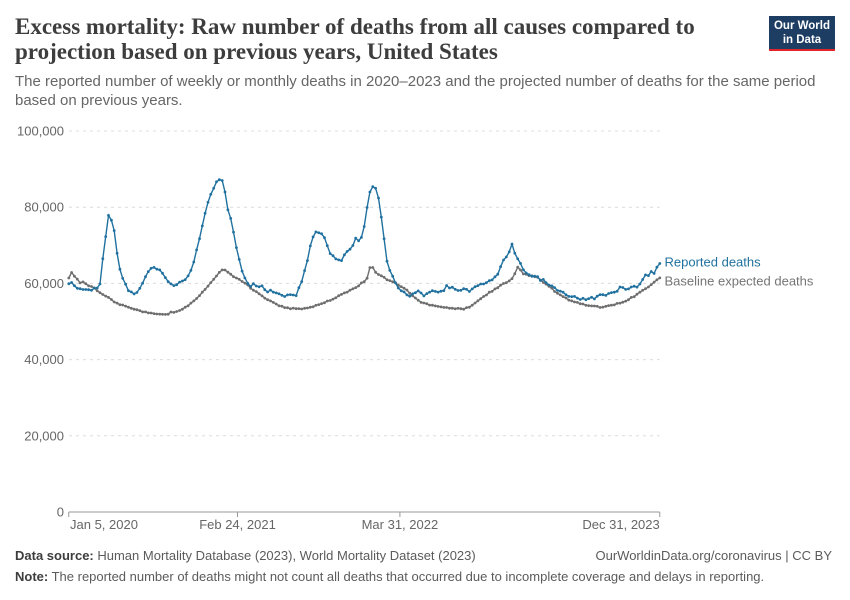 This screenshot has width=850, height=600. Describe the element at coordinates (237, 524) in the screenshot. I see `svg-text: Feb 24, 2021` at that location.